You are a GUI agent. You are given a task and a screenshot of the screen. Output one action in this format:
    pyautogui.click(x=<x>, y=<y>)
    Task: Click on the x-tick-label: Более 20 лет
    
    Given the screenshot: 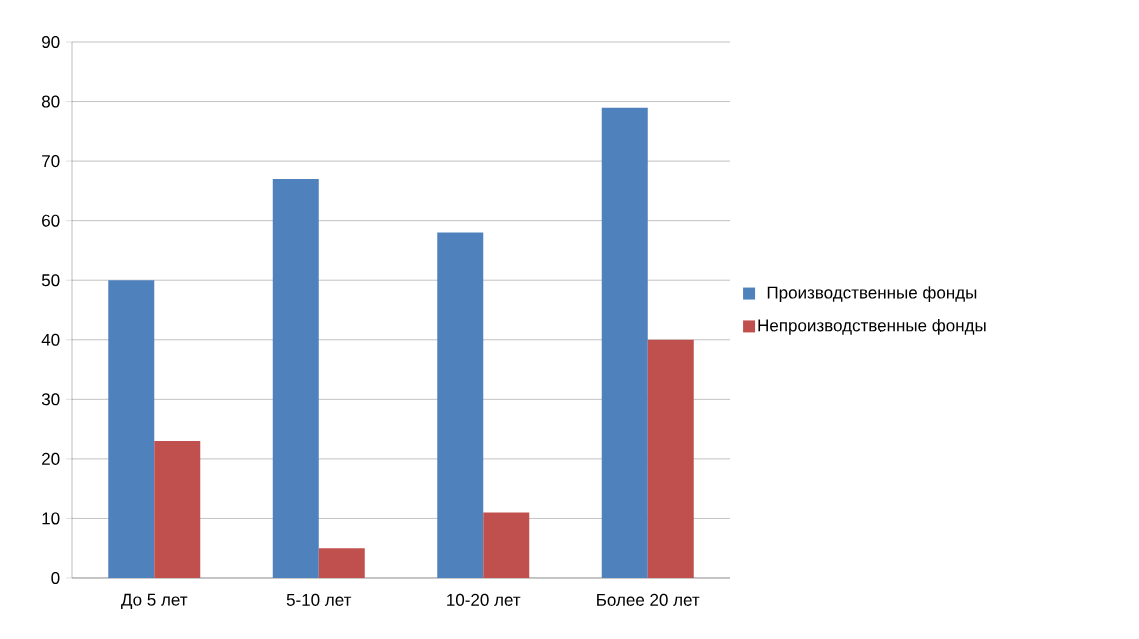 What is the action you would take?
    pyautogui.click(x=648, y=599)
    